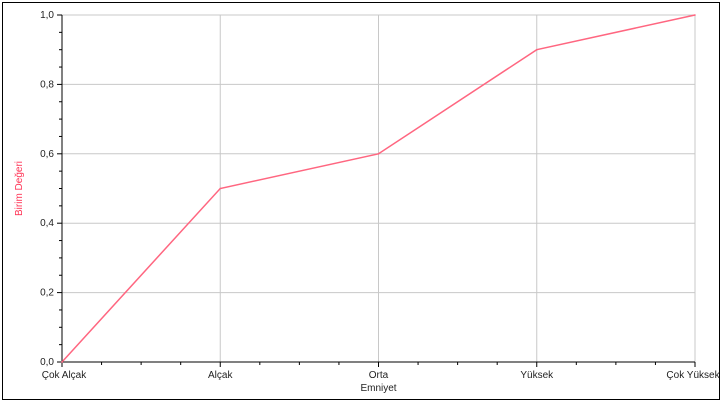 This screenshot has height=404, width=724. What do you see at coordinates (47, 189) in the screenshot?
I see `y-tick-labels: 0,0 0,2 0,4 0,6 0,8 1,0` at bounding box center [47, 189].